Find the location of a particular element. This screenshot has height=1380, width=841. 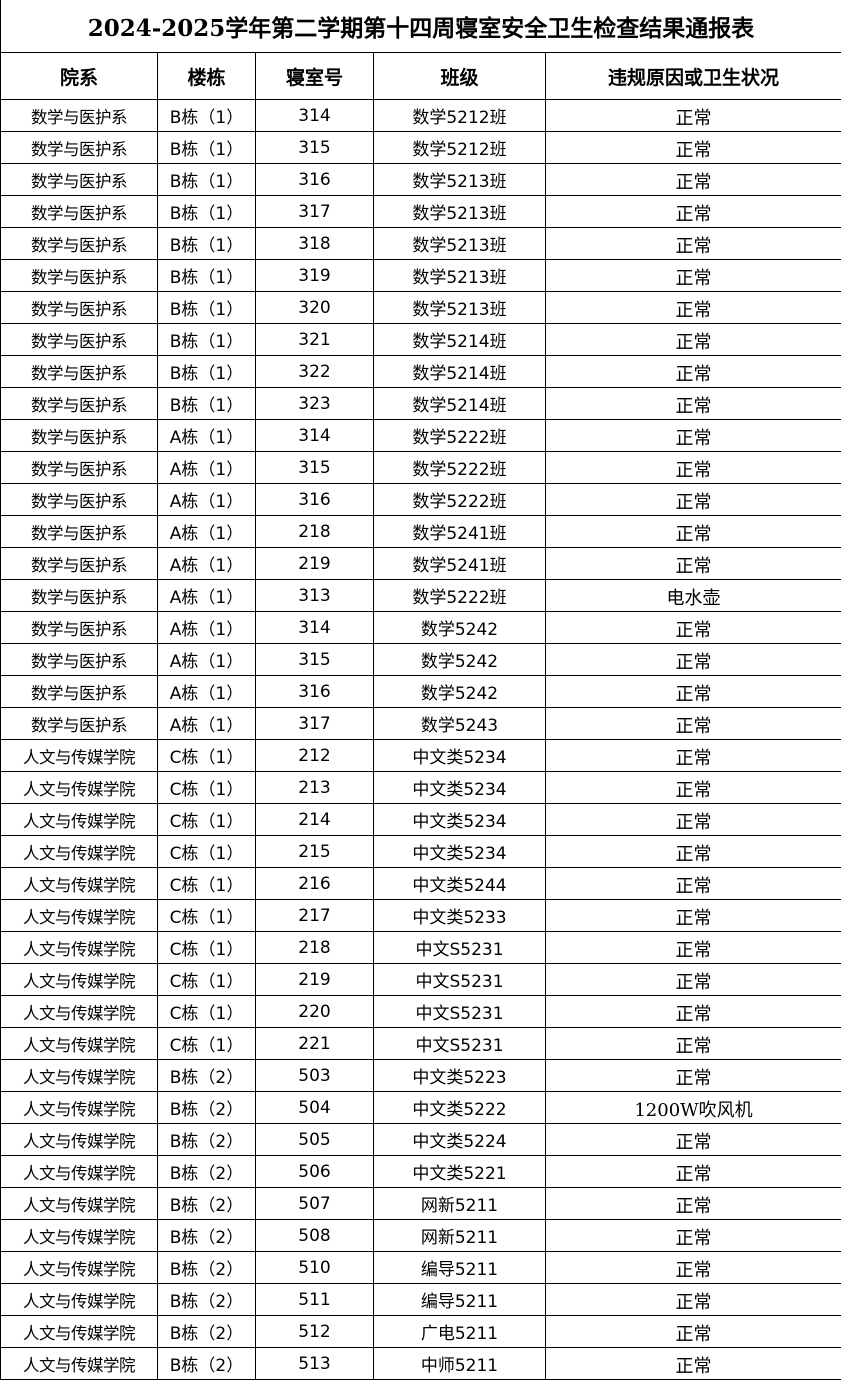

table-cell: 214 is located at coordinates (315, 820).